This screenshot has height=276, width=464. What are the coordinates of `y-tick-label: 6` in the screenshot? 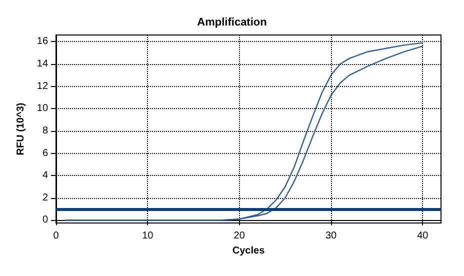 It's located at (45, 153).